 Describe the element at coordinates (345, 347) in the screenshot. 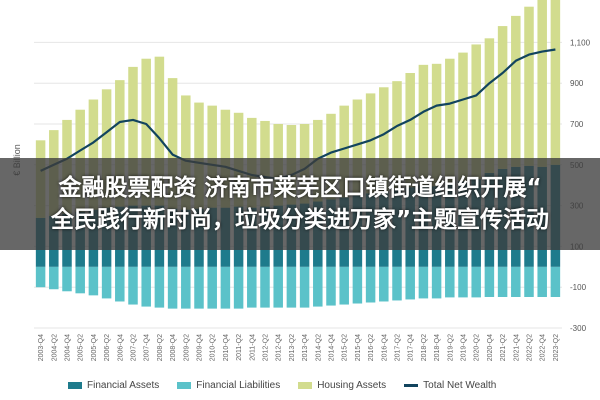

I see `x-tick-label: 2015-Q2` at that location.